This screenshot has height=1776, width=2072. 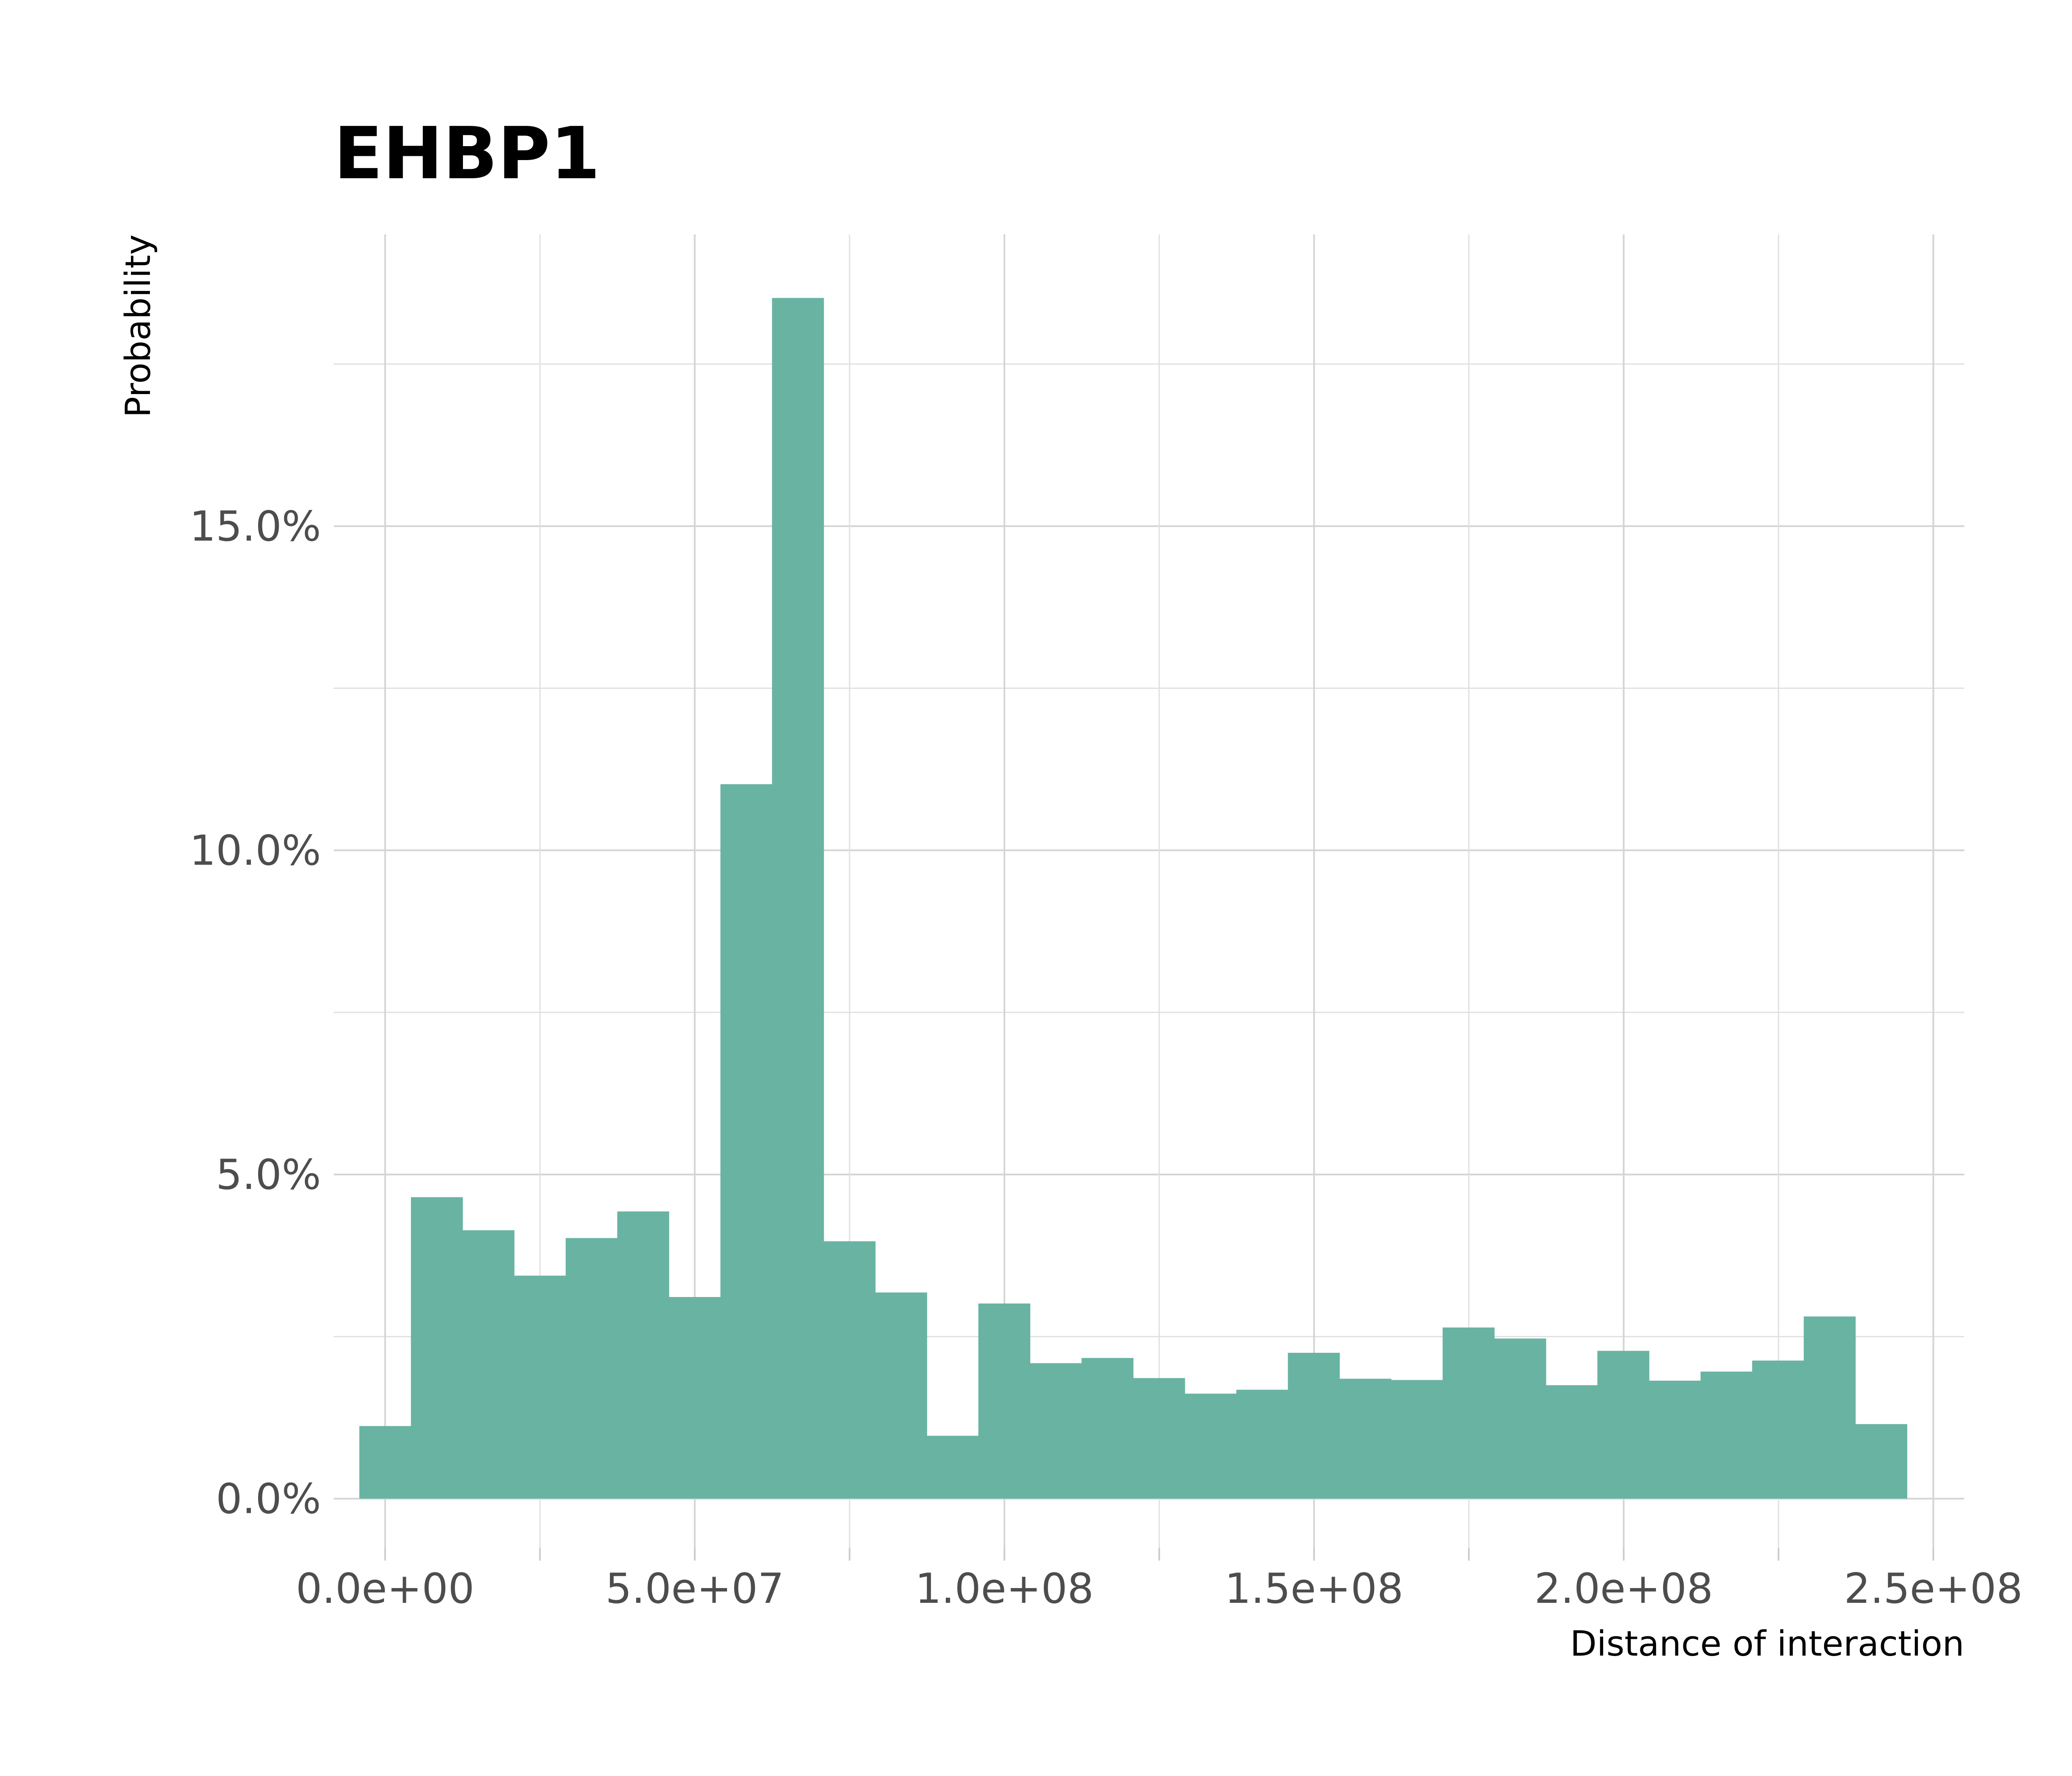 What do you see at coordinates (1314, 1589) in the screenshot?
I see `x-tick-label: 1.5e+08` at bounding box center [1314, 1589].